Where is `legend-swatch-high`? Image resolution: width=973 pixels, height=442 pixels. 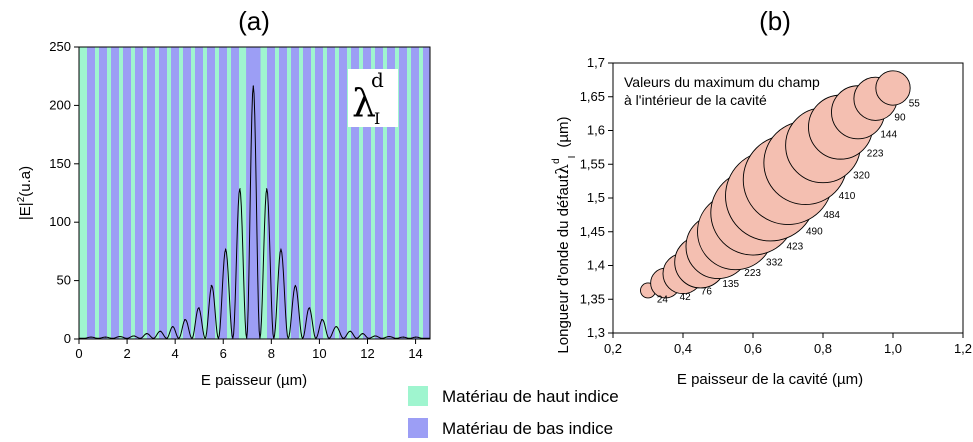 legend-swatch-high is located at coordinates (418, 396).